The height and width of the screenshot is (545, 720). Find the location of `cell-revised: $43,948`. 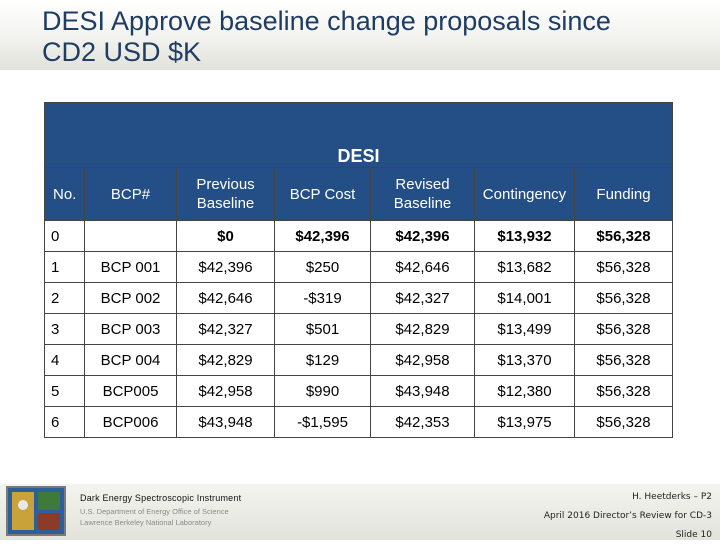

cell-revised: $43,948 is located at coordinates (422, 391).